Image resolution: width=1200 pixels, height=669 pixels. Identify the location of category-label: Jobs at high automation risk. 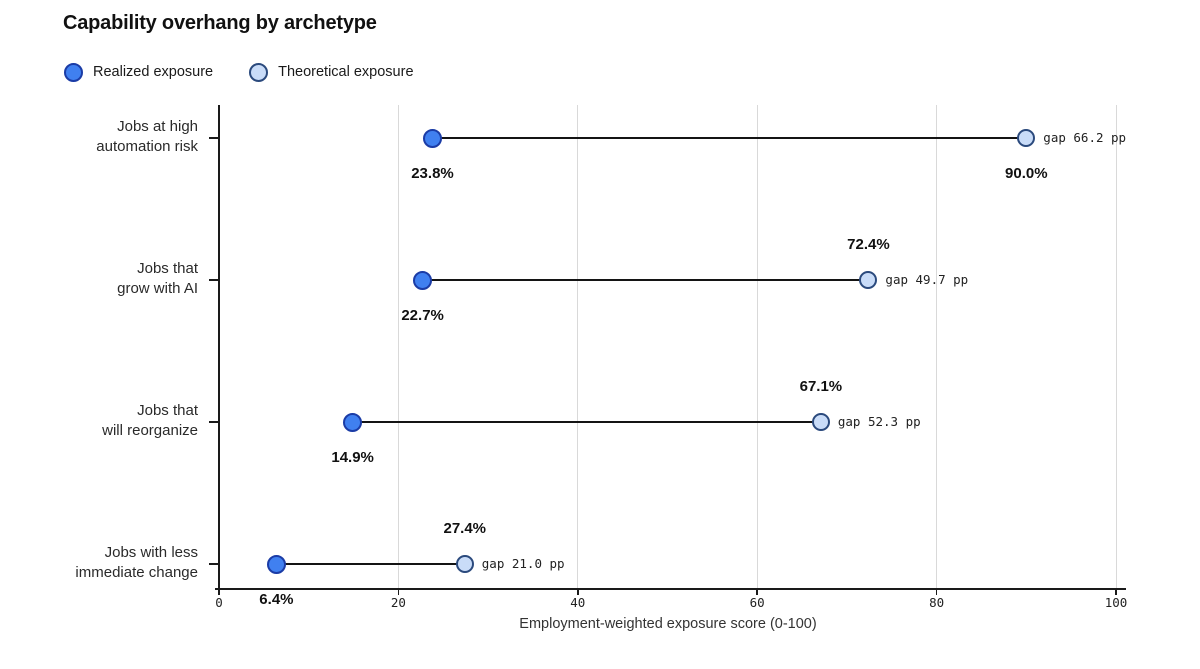
(147, 137).